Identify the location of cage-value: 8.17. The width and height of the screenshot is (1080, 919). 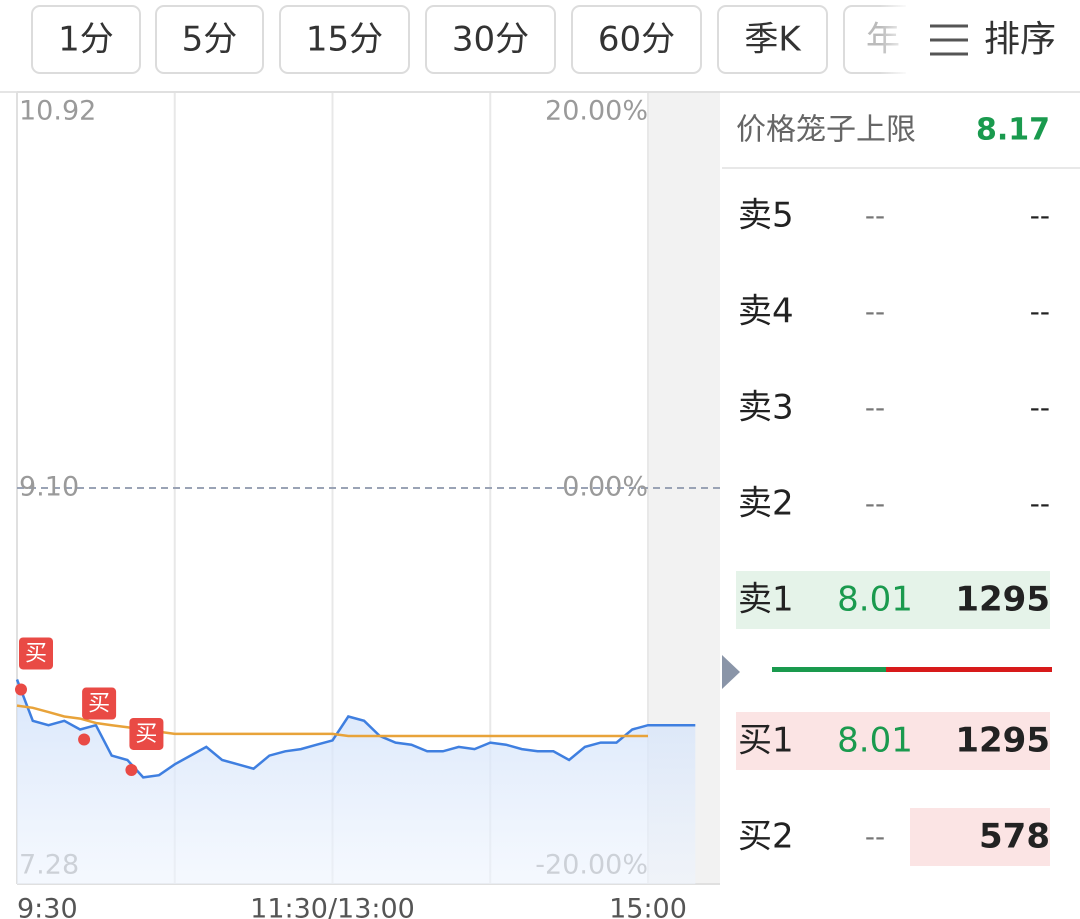
(1013, 130).